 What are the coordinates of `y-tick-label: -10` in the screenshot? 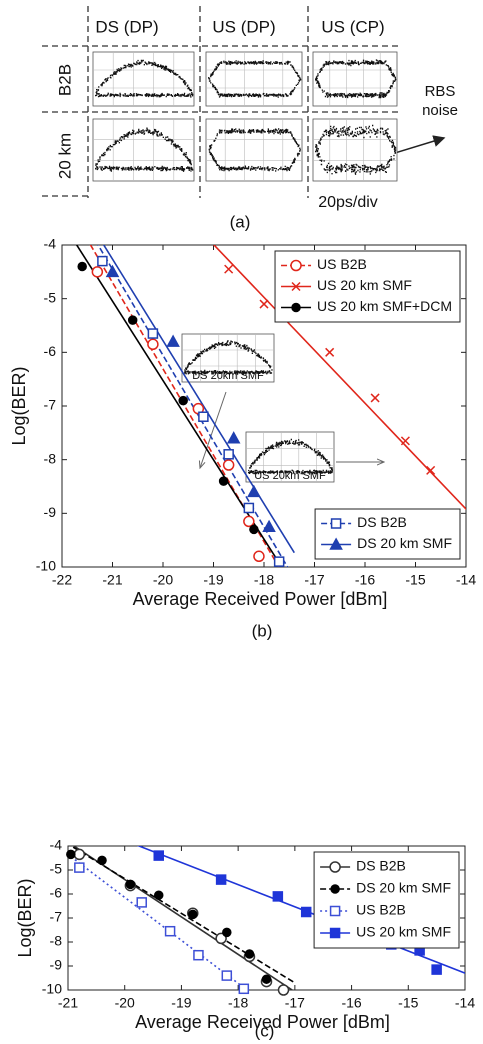 It's located at (46, 566).